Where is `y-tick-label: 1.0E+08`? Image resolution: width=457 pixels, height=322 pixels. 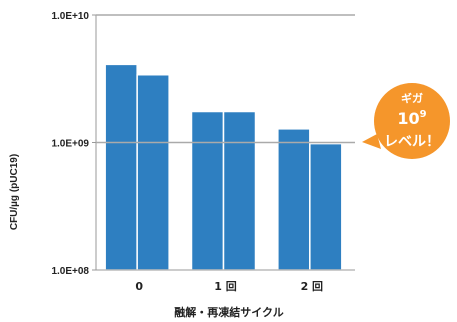 y-tick-label: 1.0E+08 is located at coordinates (70, 271).